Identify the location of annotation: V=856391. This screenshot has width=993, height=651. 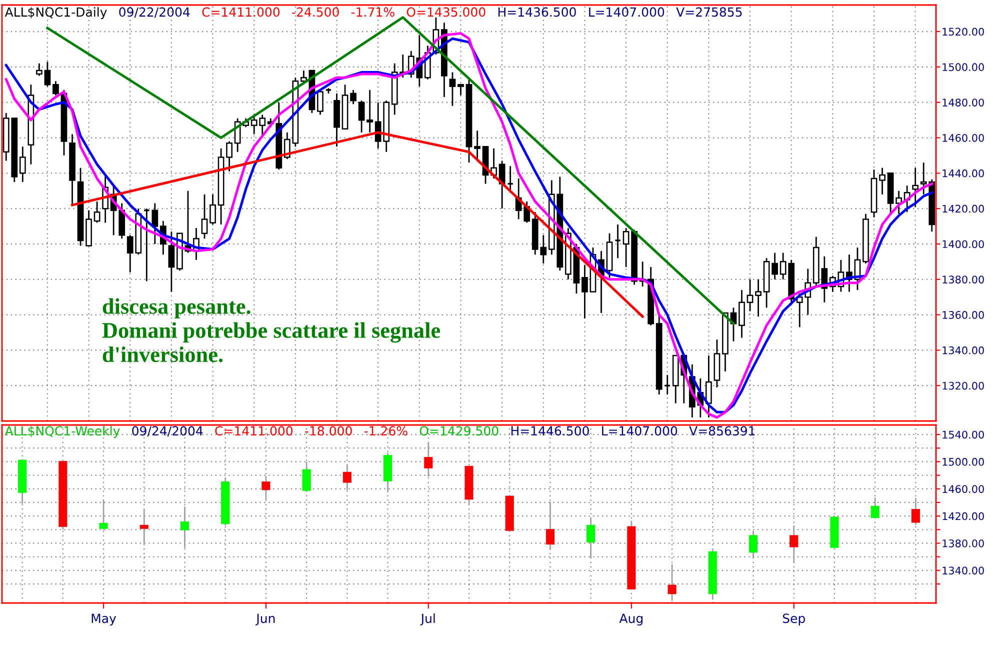
(722, 431).